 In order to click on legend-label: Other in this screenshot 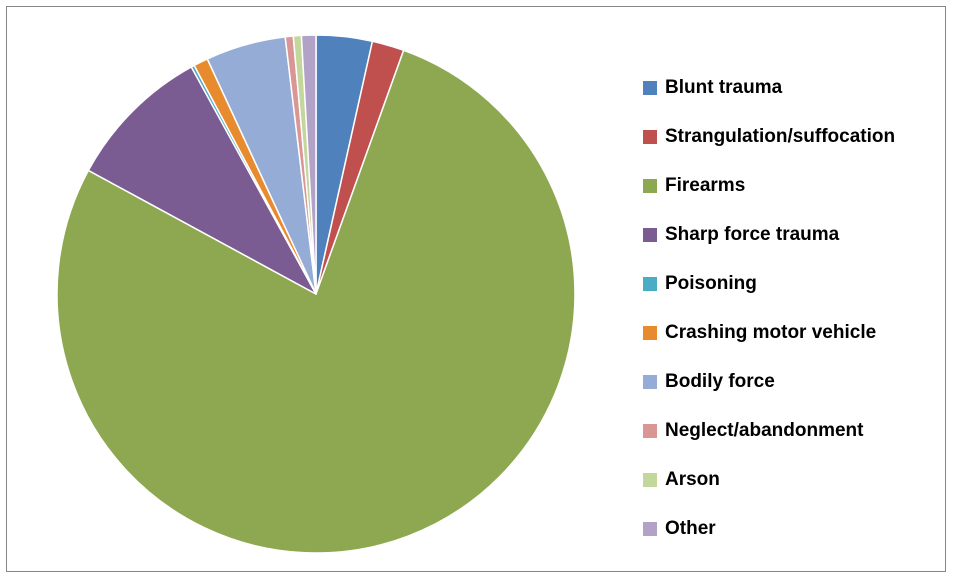, I will do `click(690, 528)`.